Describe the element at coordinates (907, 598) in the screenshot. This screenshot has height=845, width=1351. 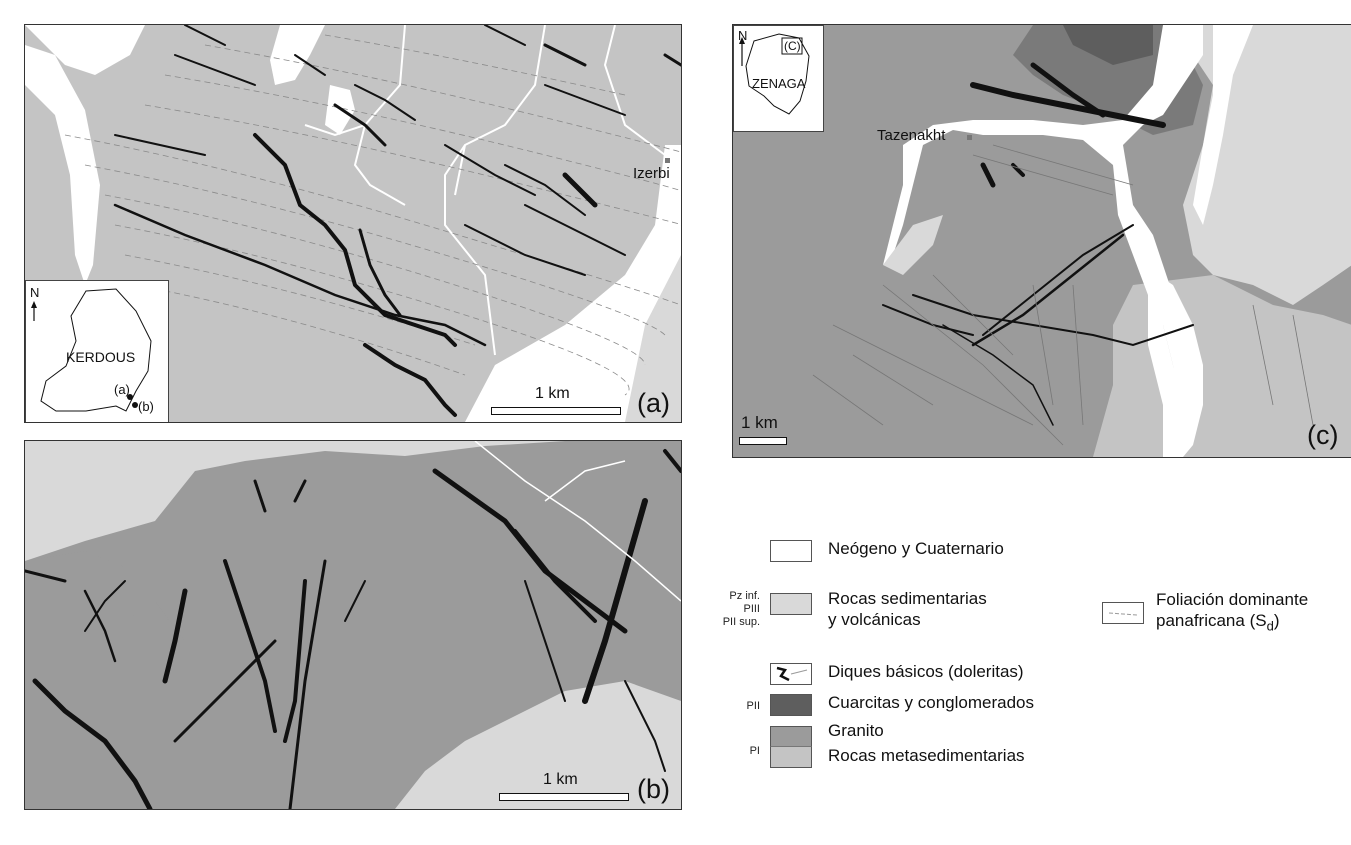
I see `legend-label-rocas-1: Rocas sedimentarias` at that location.